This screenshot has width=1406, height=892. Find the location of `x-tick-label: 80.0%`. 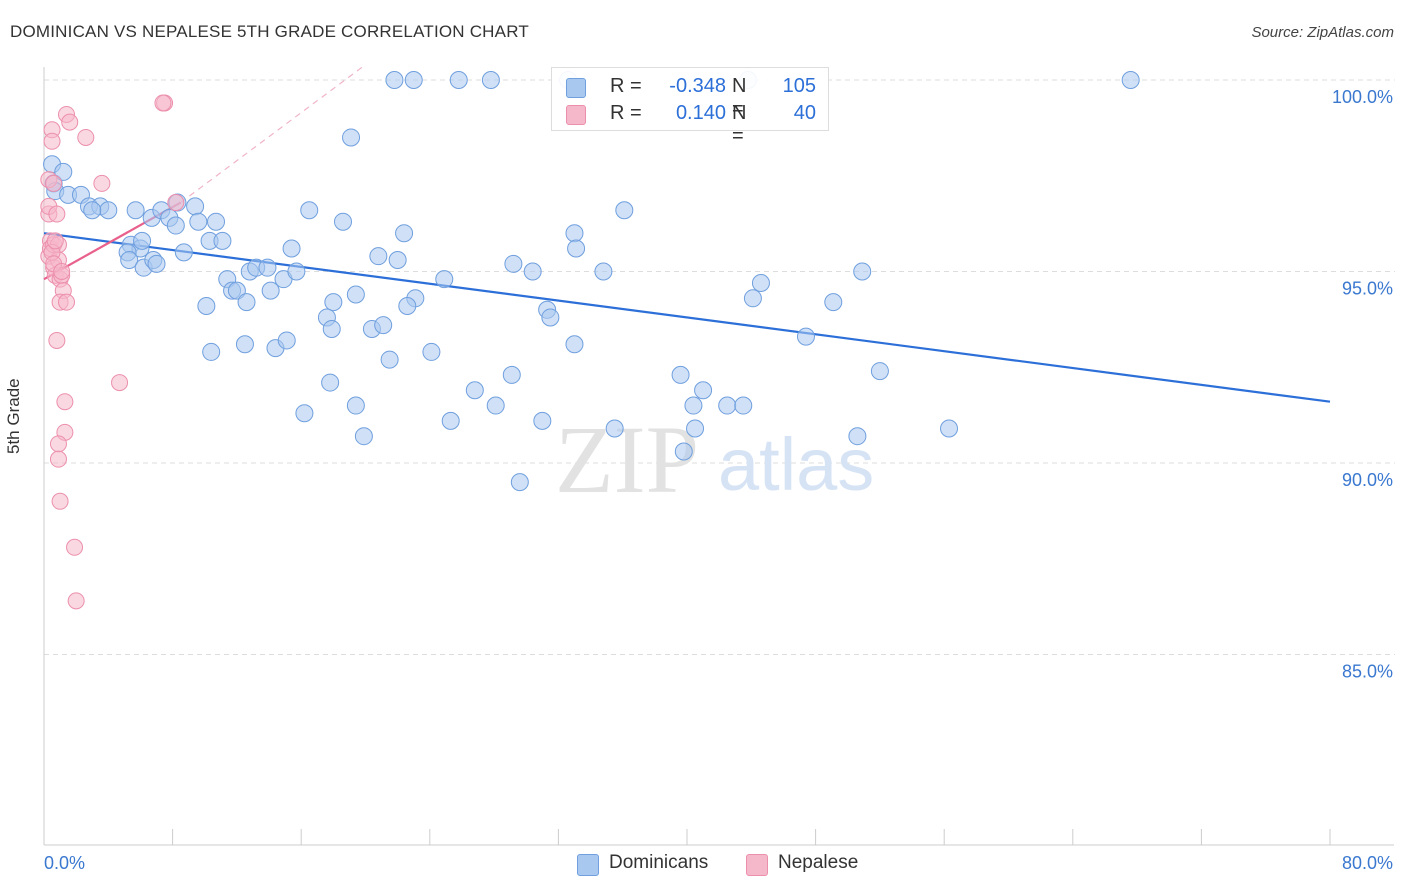

x-tick-label: 80.0% is located at coordinates (1367, 863).